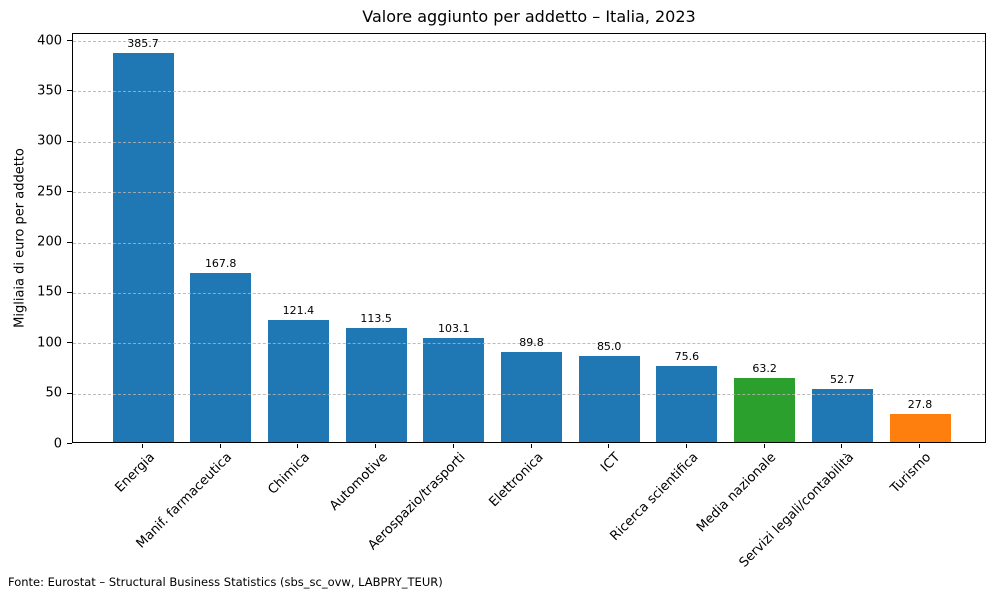 The width and height of the screenshot is (994, 602). I want to click on bar-automotive, so click(376, 385).